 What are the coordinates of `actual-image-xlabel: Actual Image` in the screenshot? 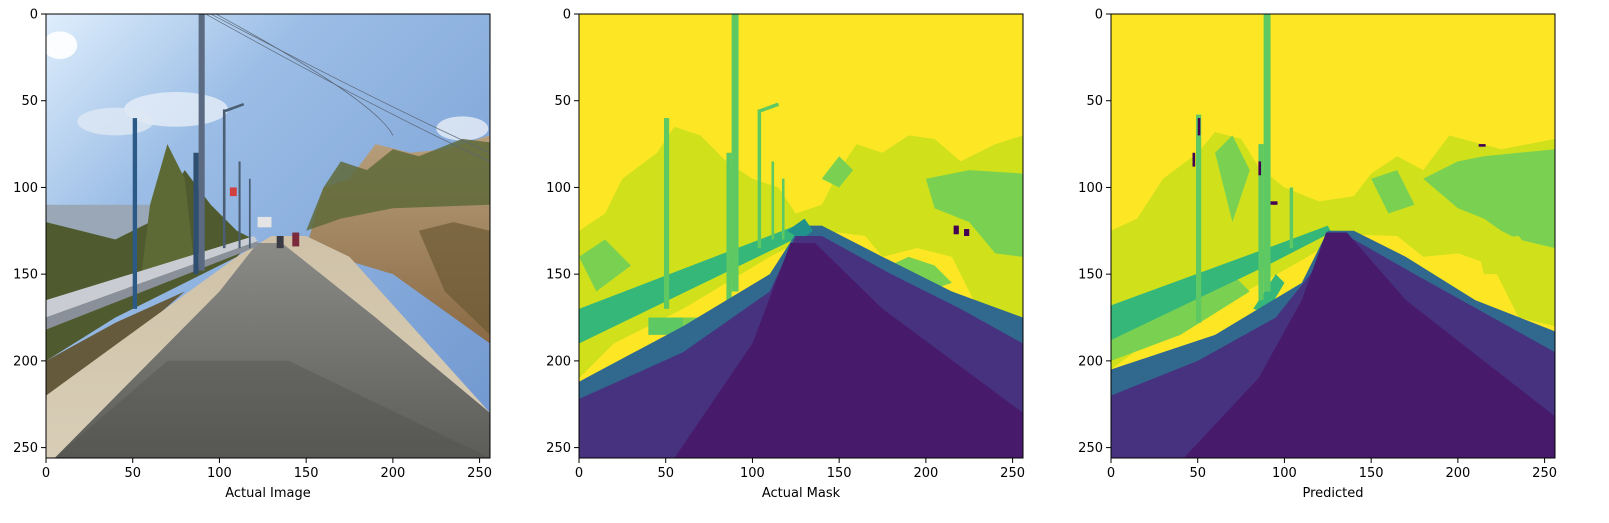 It's located at (268, 493).